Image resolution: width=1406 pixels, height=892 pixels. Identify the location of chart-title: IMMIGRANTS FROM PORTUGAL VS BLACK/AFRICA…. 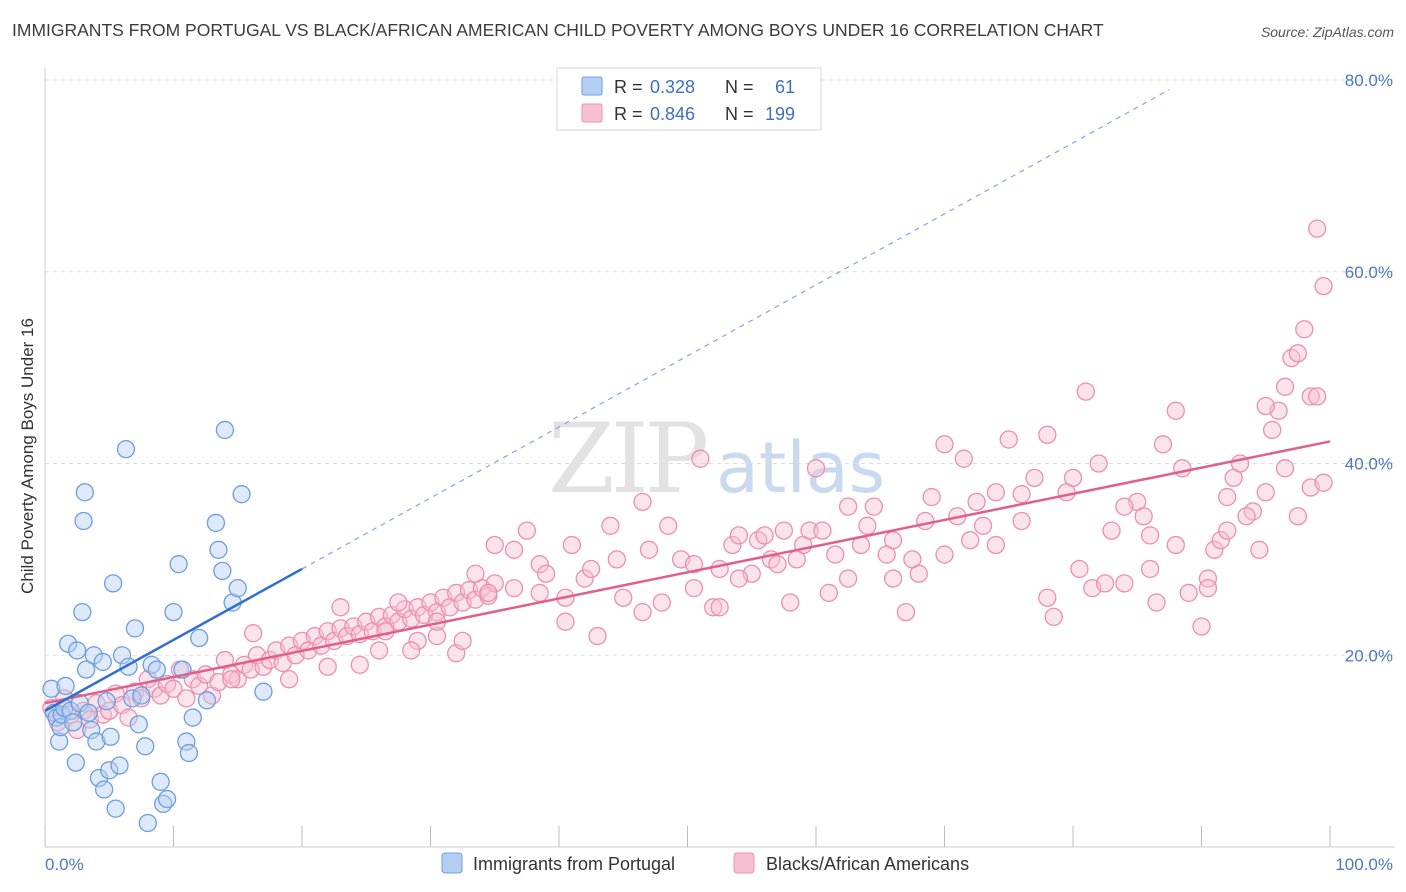
(558, 30).